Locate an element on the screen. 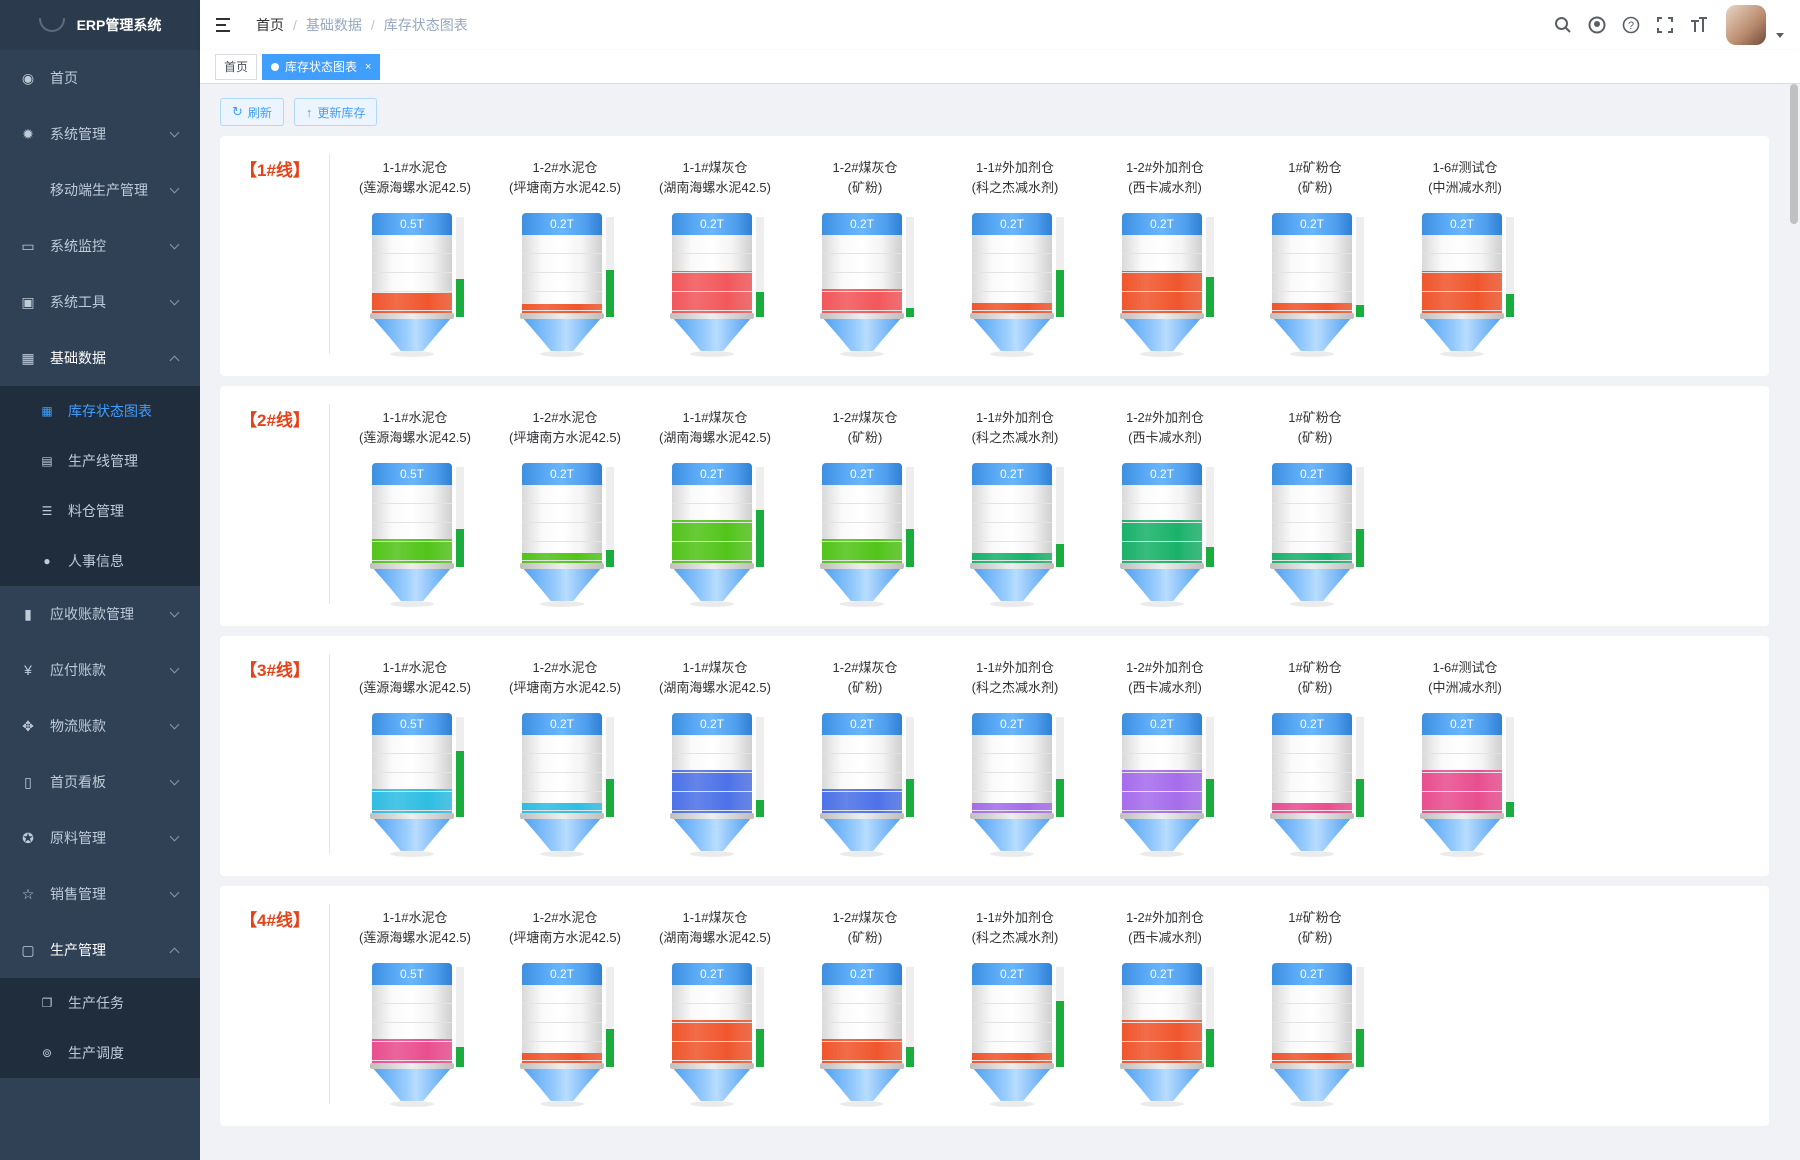 The image size is (1800, 1160). silo-label: 1-2#煤灰仓 (矿粉) is located at coordinates (865, 678).